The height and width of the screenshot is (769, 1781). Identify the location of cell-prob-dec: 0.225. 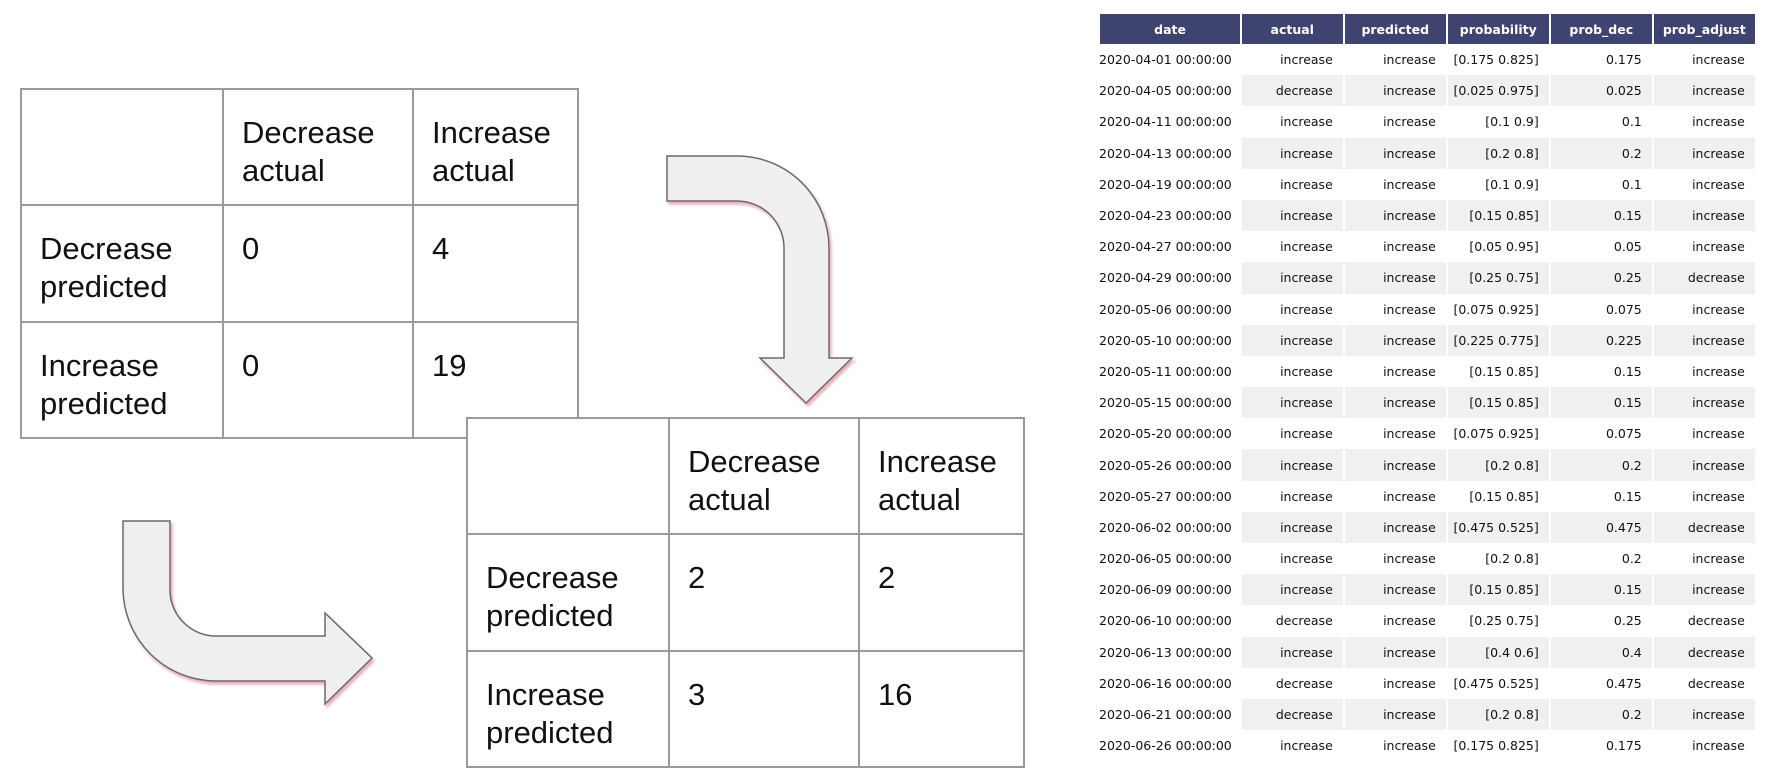
(1600, 340).